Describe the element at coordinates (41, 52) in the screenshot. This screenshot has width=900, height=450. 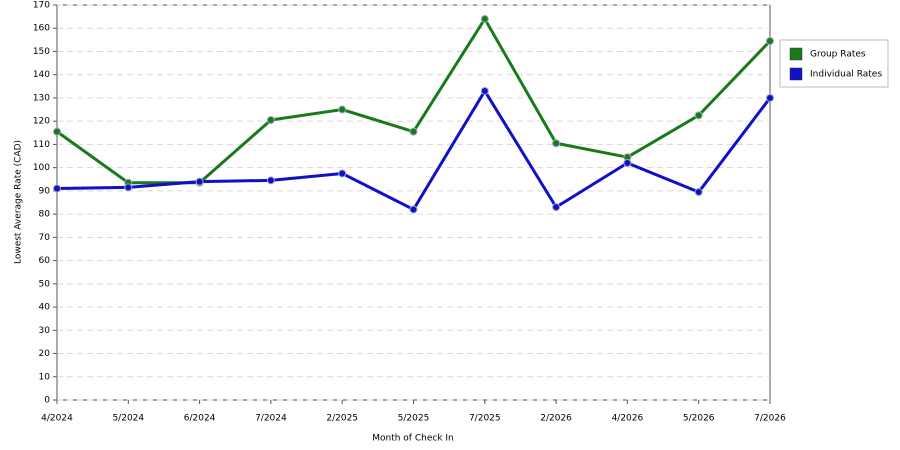
I see `y-tick-label: 150` at that location.